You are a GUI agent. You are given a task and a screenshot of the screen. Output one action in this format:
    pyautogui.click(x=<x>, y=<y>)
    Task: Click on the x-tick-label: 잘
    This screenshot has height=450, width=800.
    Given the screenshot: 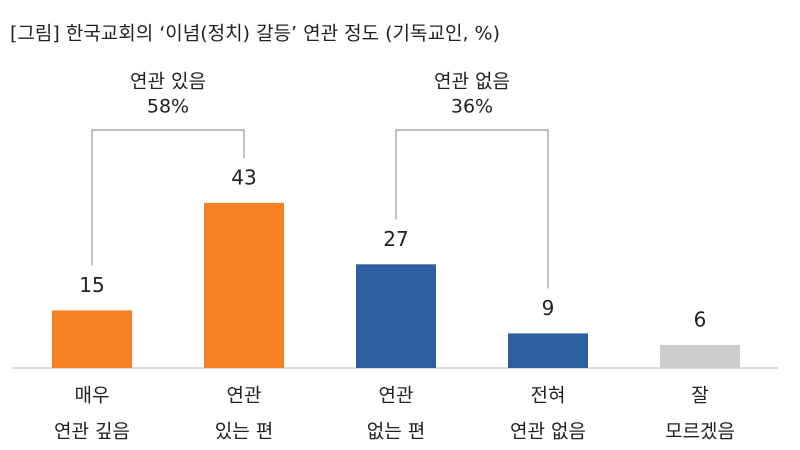 What is the action you would take?
    pyautogui.click(x=699, y=396)
    